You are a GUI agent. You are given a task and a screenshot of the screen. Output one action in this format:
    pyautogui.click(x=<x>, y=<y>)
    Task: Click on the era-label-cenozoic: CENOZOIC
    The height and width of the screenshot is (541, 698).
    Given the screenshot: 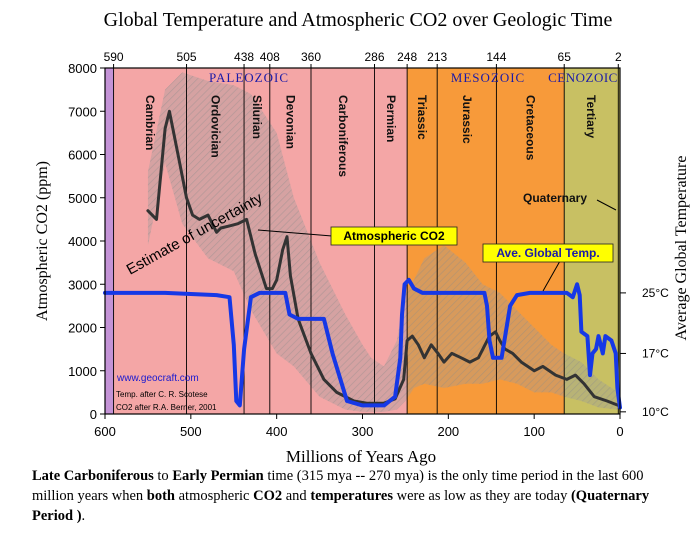 What is the action you would take?
    pyautogui.click(x=583, y=77)
    